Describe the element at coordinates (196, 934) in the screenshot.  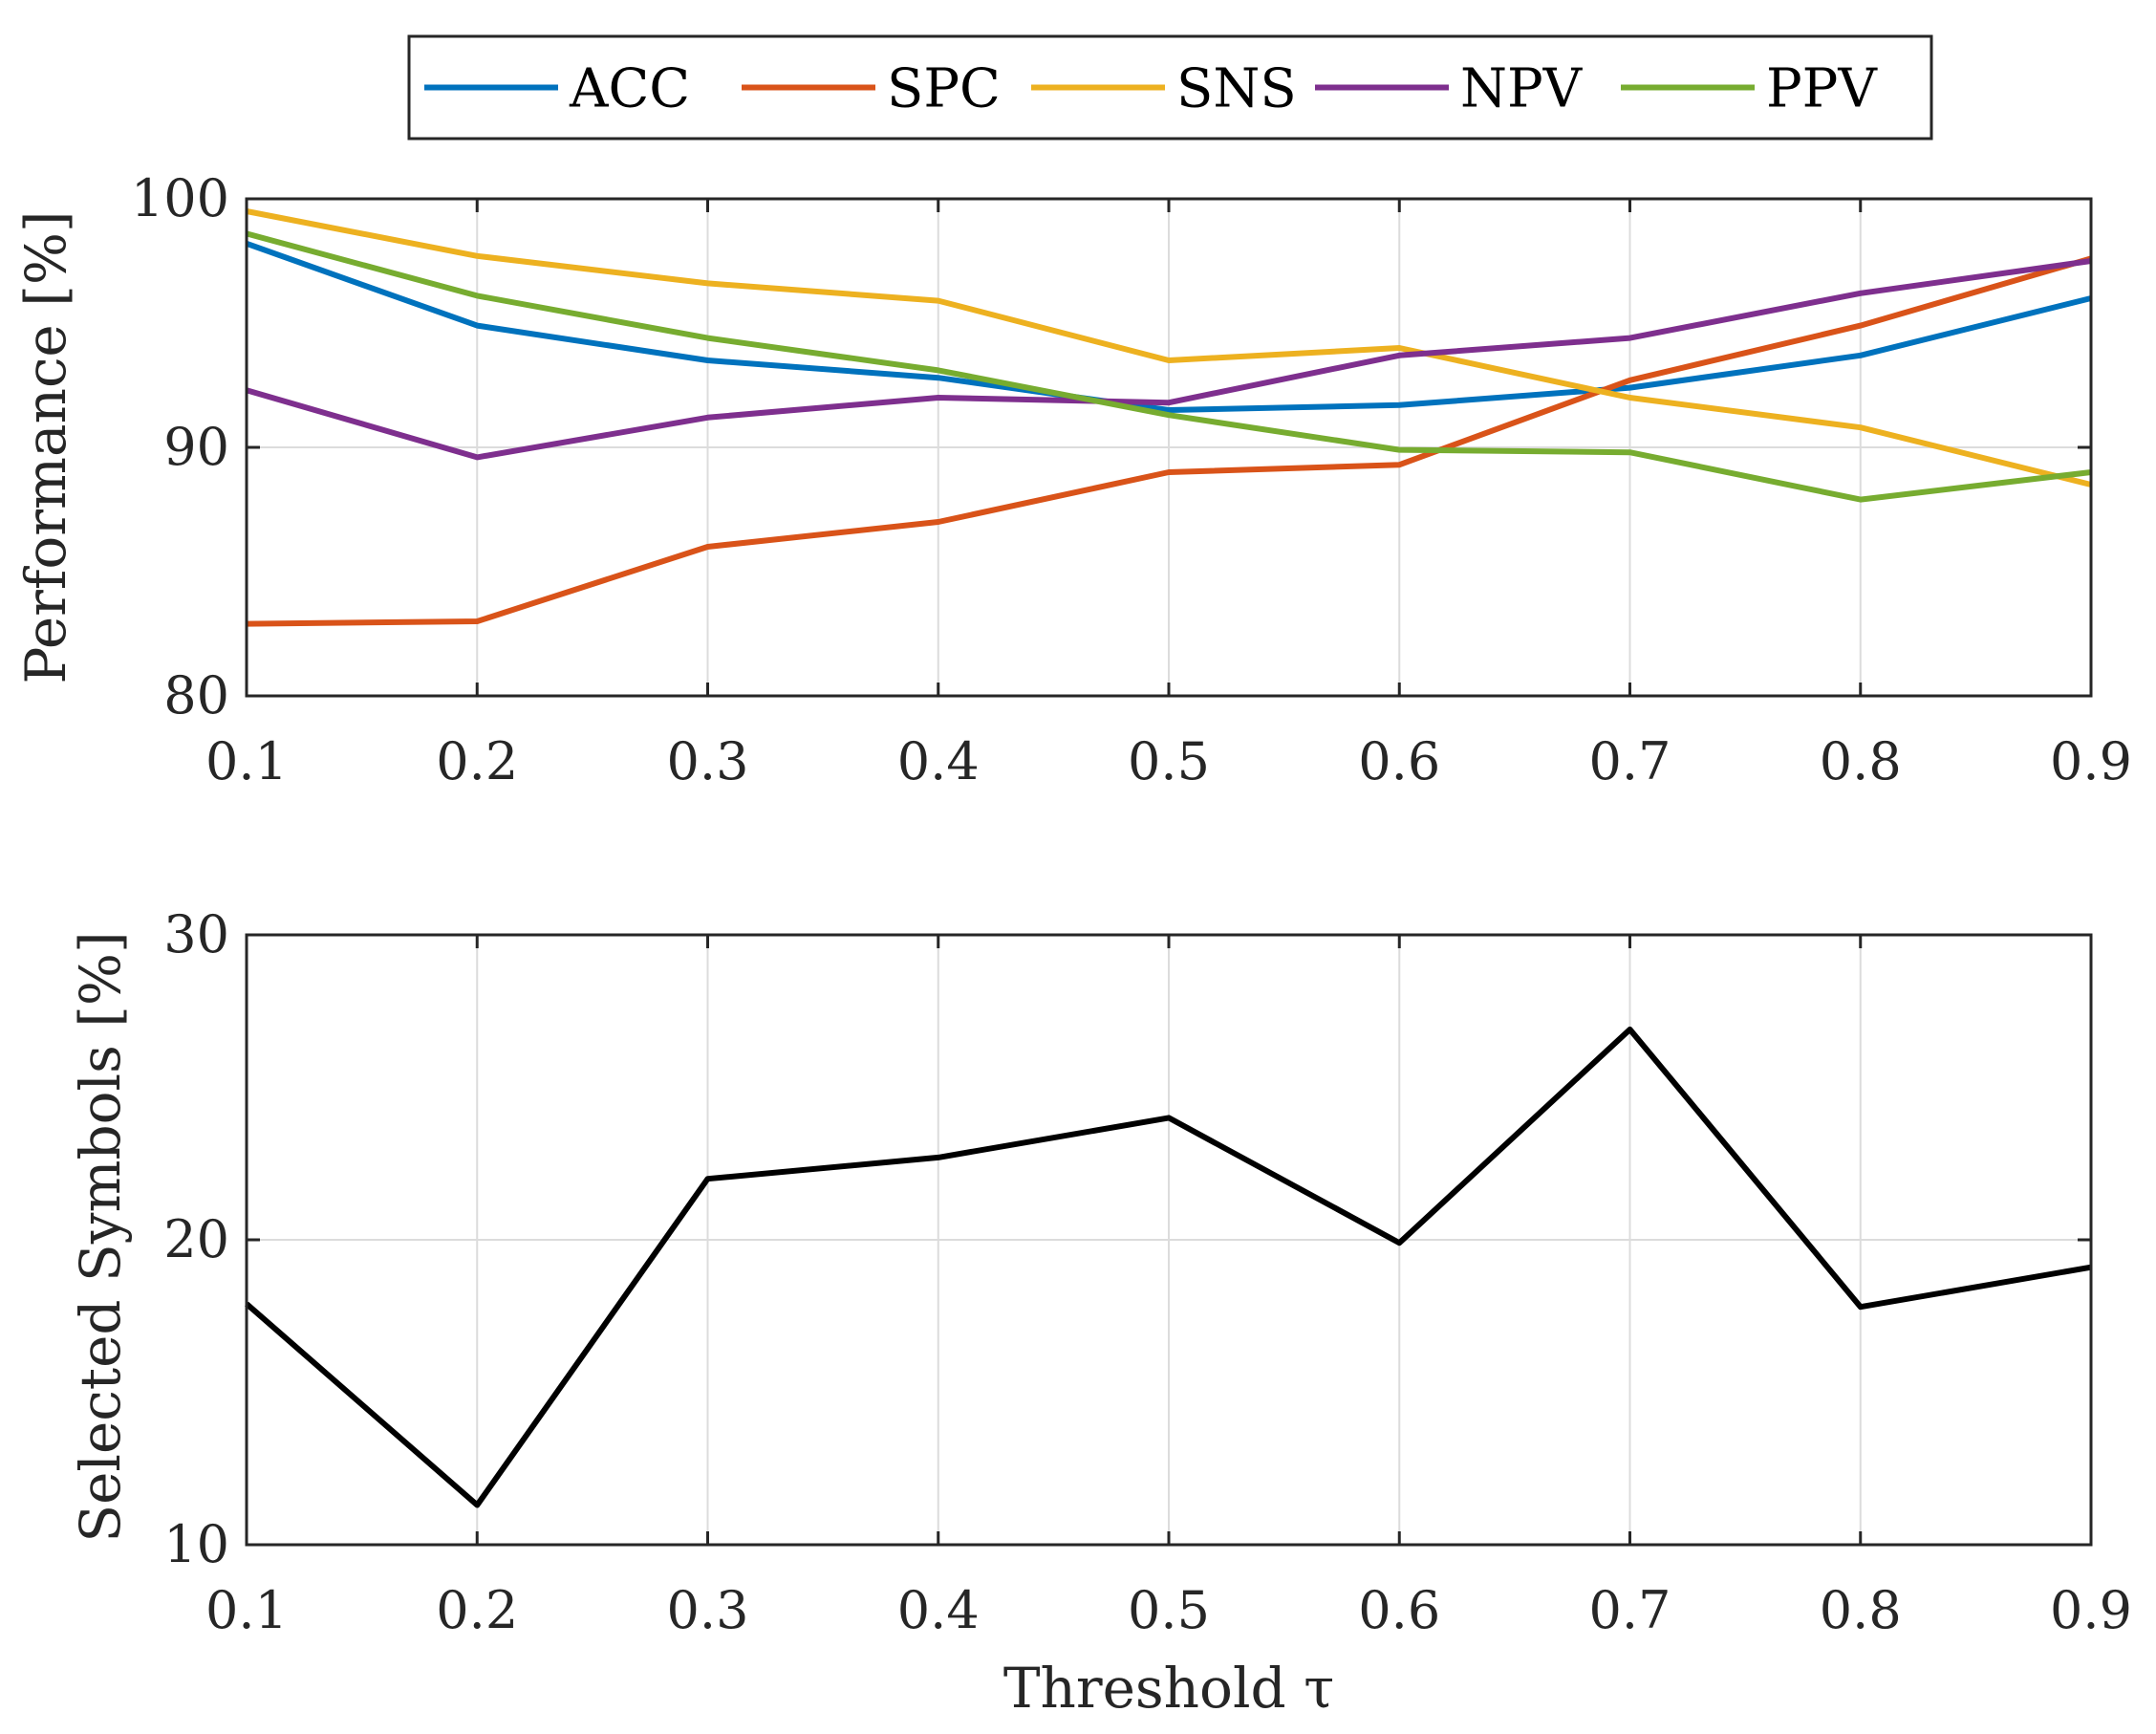
I see `y-tick-label: 30` at that location.